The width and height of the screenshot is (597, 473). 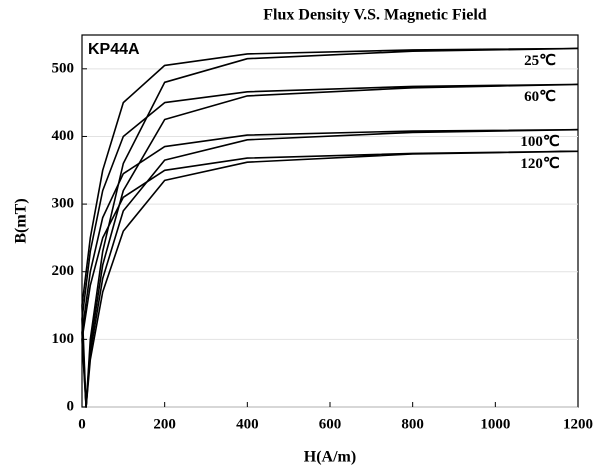 I want to click on y-tick-label: 0, so click(x=71, y=406).